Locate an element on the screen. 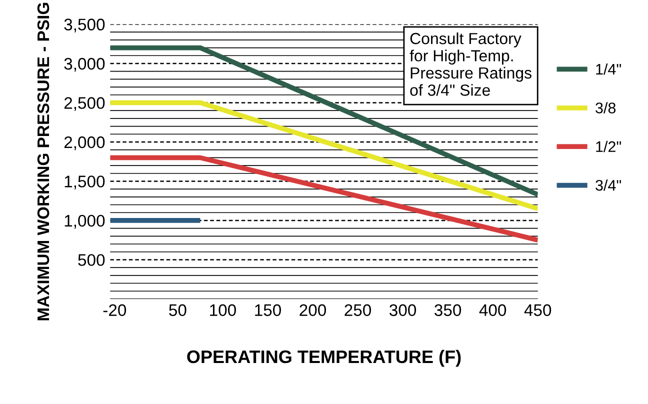 This screenshot has height=404, width=648. y-tick-label: 1,500 is located at coordinates (84, 183).